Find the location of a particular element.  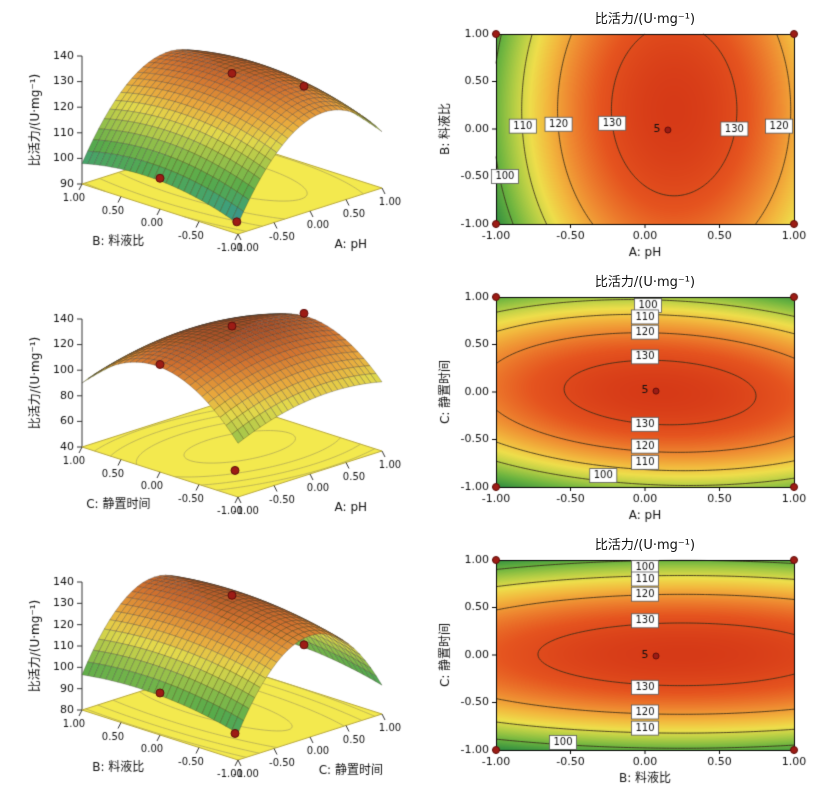

contour-title-ph-time: 比活力/(U·mg⁻¹) is located at coordinates (645, 282).